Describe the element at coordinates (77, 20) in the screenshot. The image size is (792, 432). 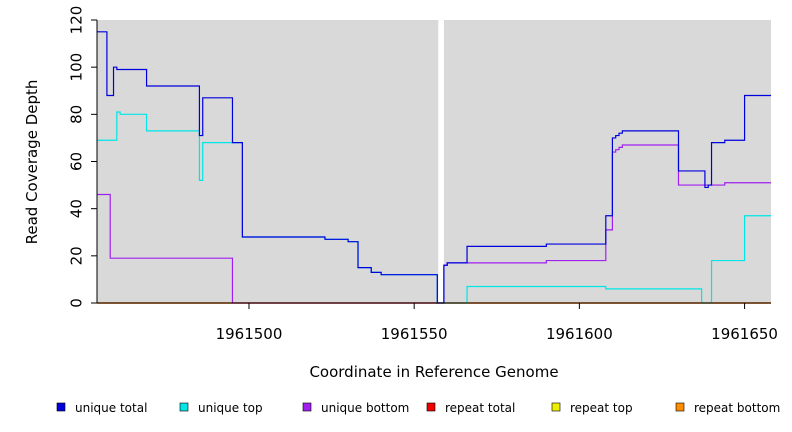
I see `y-tick-label: 120` at that location.